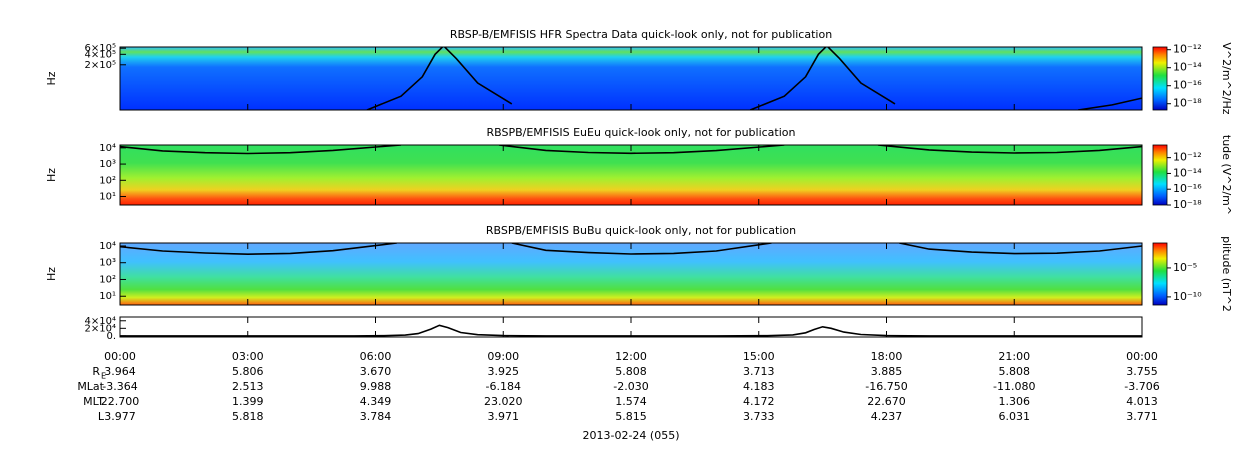 The width and height of the screenshot is (1250, 449). Describe the element at coordinates (504, 371) in the screenshot. I see `ephemeris-value: 3.925` at that location.